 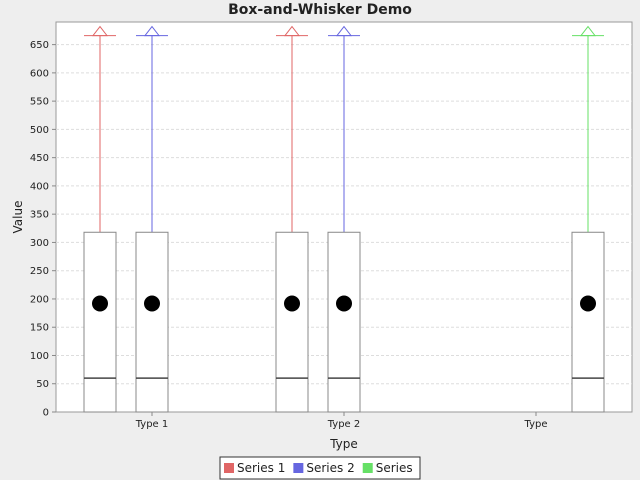 What do you see at coordinates (536, 424) in the screenshot?
I see `x-tick-label: Type` at bounding box center [536, 424].